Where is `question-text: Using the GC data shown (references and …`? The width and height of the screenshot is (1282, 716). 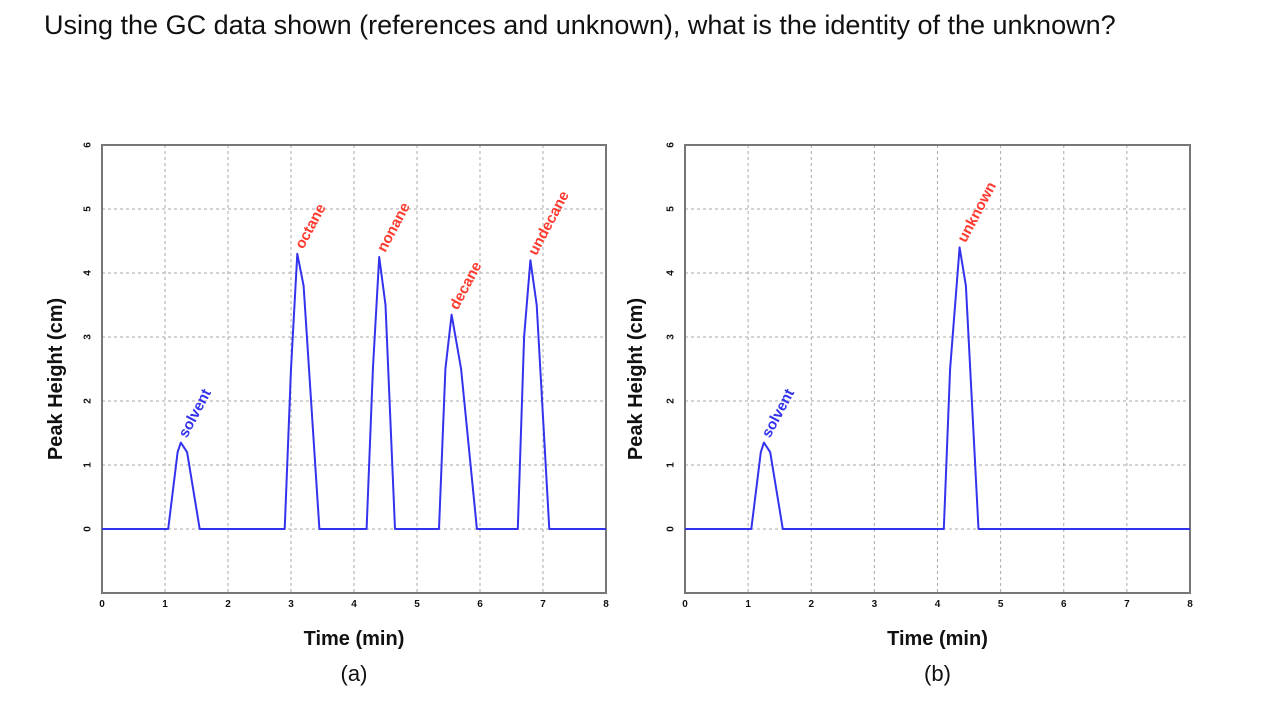
question-text: Using the GC data shown (references and … is located at coordinates (580, 25).